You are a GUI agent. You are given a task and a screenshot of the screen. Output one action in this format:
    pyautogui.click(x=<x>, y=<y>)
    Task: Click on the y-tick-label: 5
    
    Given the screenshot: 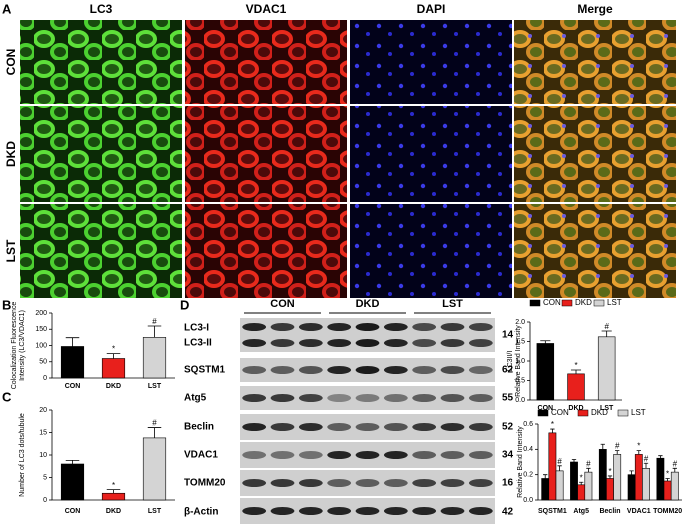 What is the action you would take?
    pyautogui.click(x=45, y=477)
    